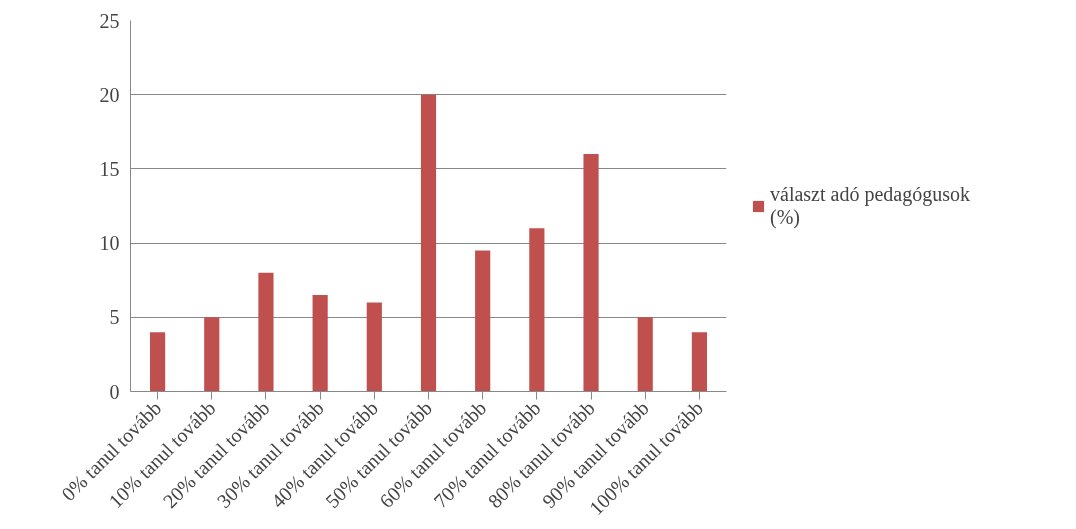 Image resolution: width=1076 pixels, height=529 pixels. I want to click on legend-label: választ adó pedagógusok (%), so click(870, 205).